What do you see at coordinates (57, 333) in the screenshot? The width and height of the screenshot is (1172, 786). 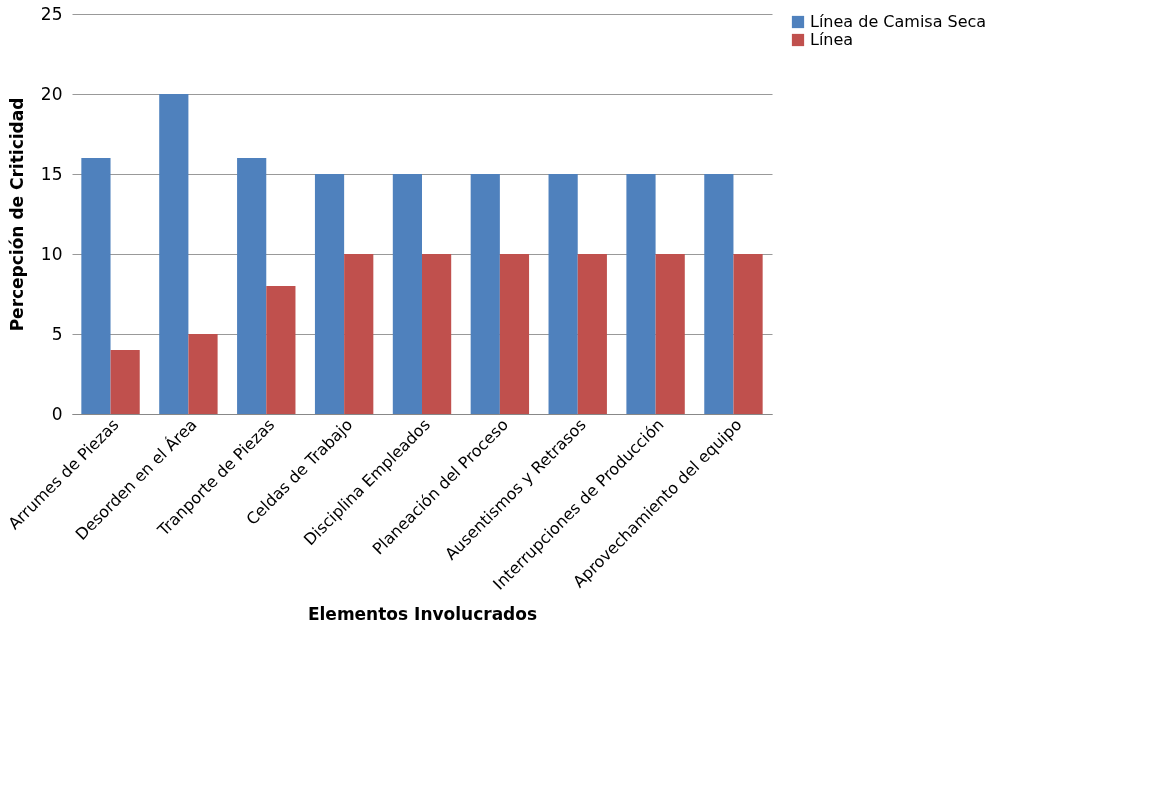 I see `y-tick-label: 5` at bounding box center [57, 333].